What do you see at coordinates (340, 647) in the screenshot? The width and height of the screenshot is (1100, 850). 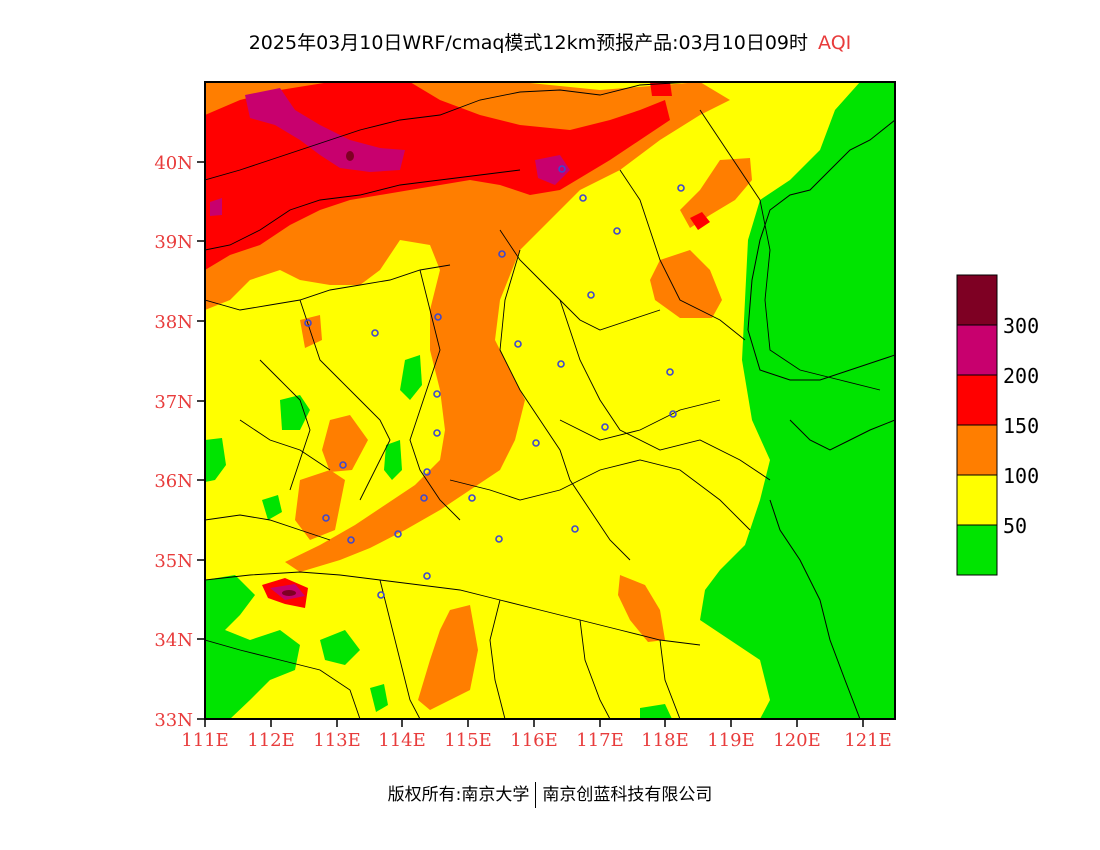 I see `aqi-good-sw` at bounding box center [340, 647].